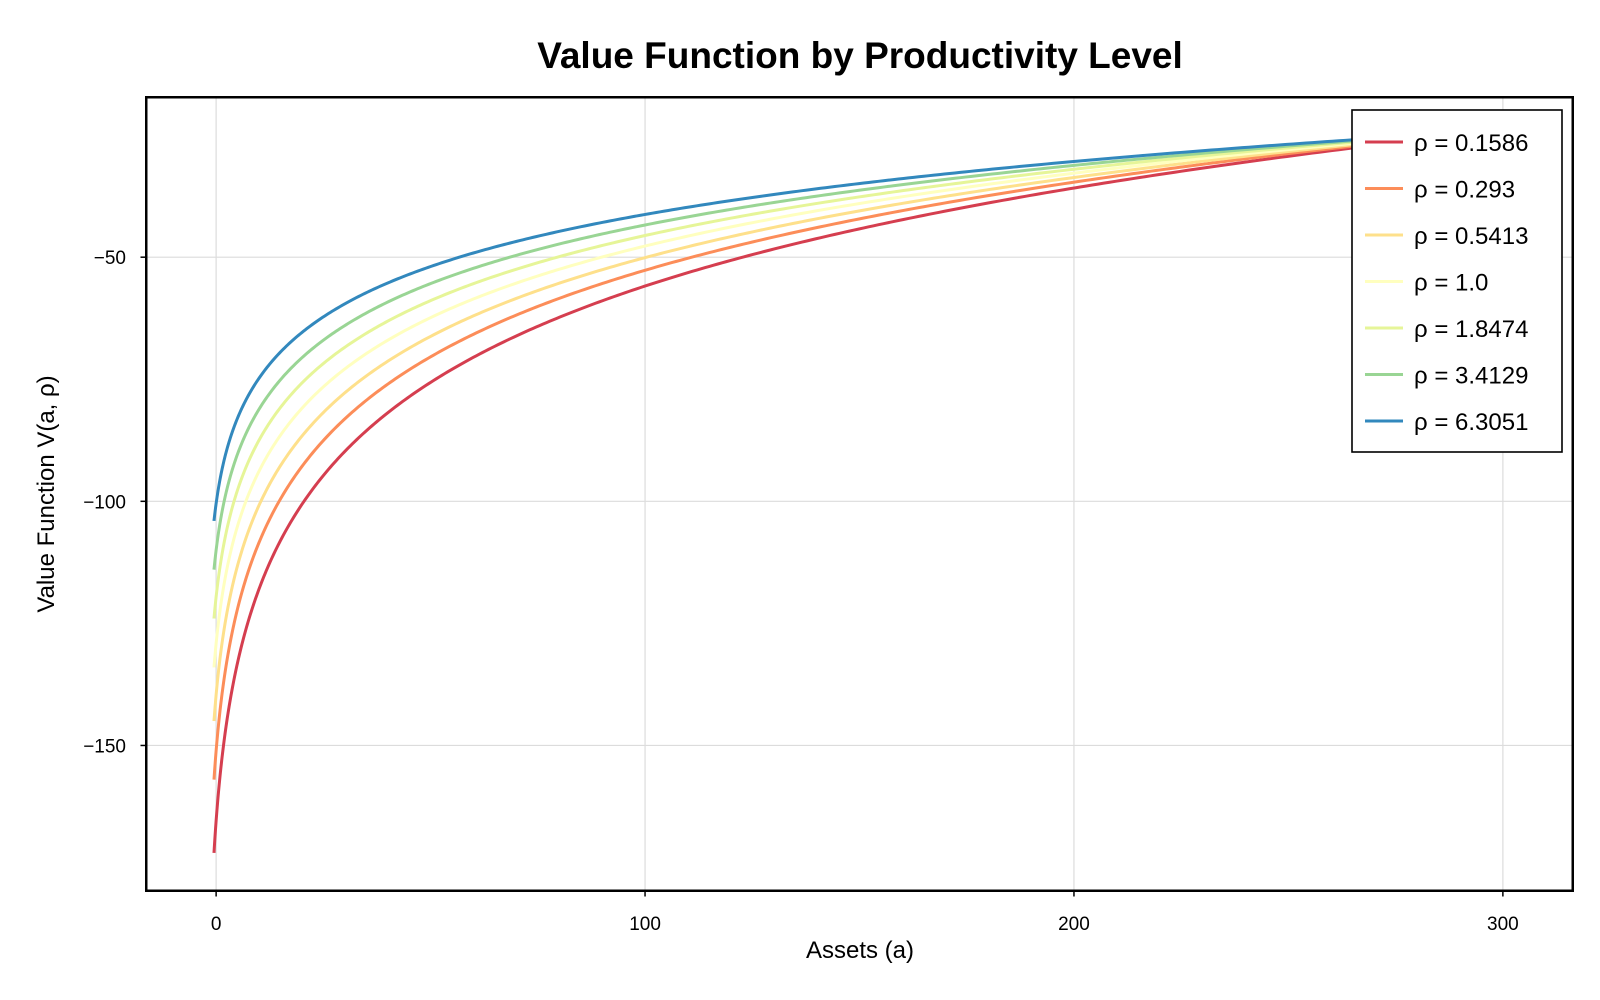 This screenshot has height=1000, width=1600. I want to click on y-axis-label: Value Function V(a, ρ), so click(46, 493).